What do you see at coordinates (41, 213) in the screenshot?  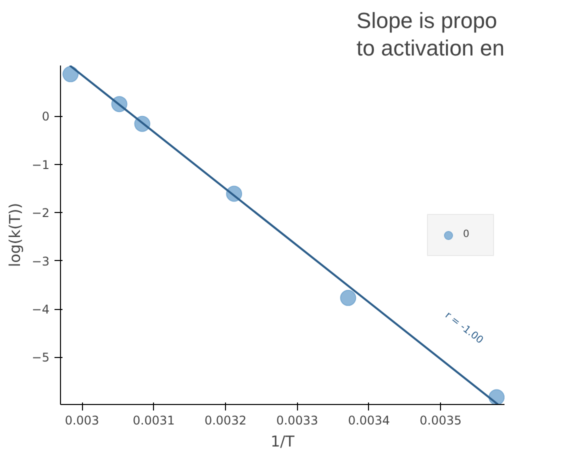 I see `y-tick-label: −2` at bounding box center [41, 213].